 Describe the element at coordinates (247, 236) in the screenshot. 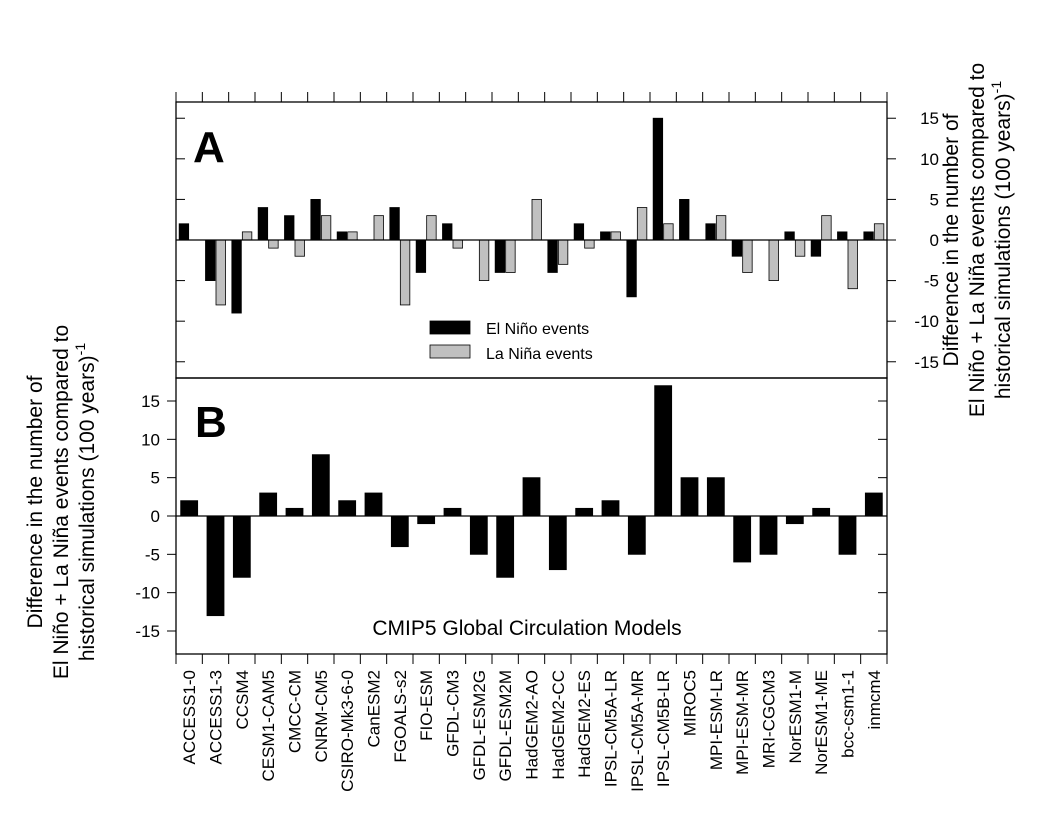

I see `bar-a-la-ni-a-events-ccsm4` at that location.